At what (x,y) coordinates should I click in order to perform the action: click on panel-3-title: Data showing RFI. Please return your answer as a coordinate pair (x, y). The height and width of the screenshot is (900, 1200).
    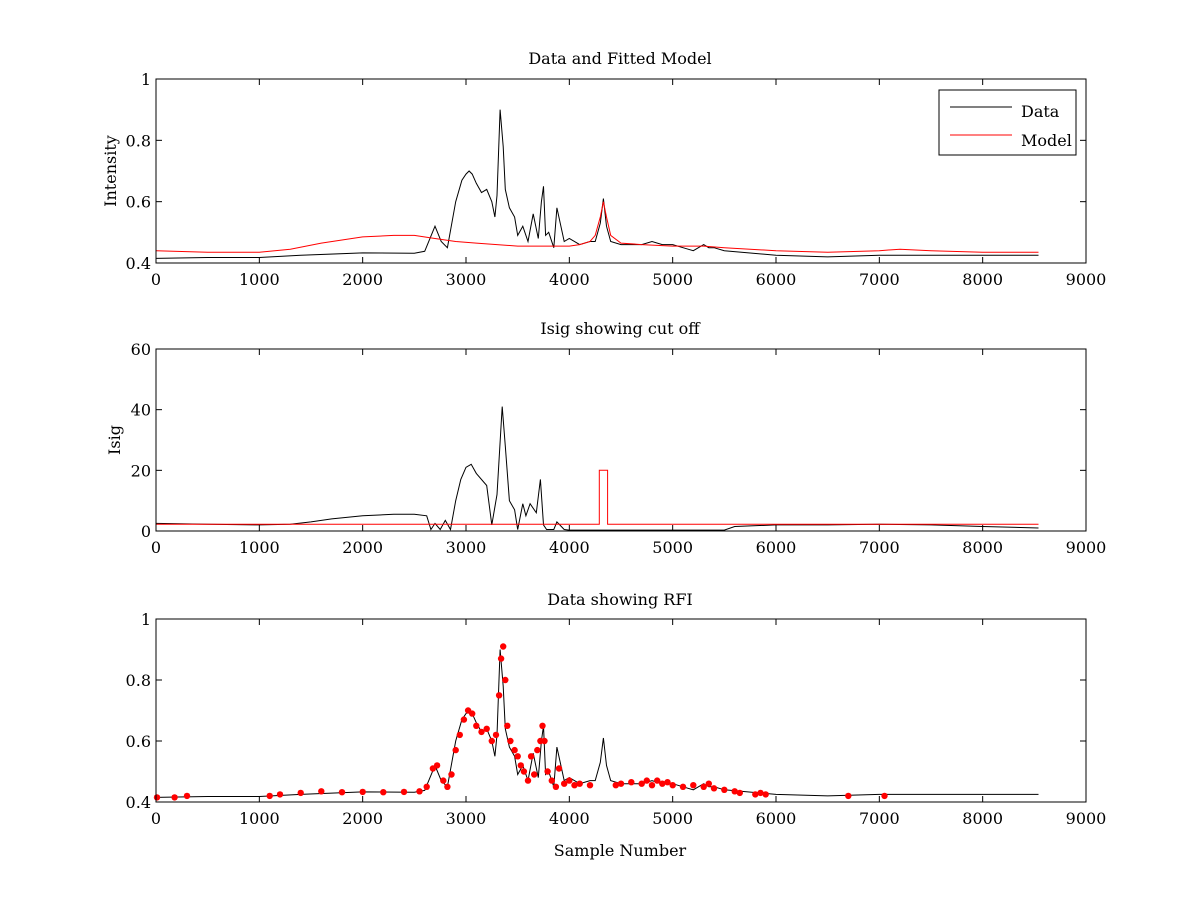
    Looking at the image, I should click on (619, 599).